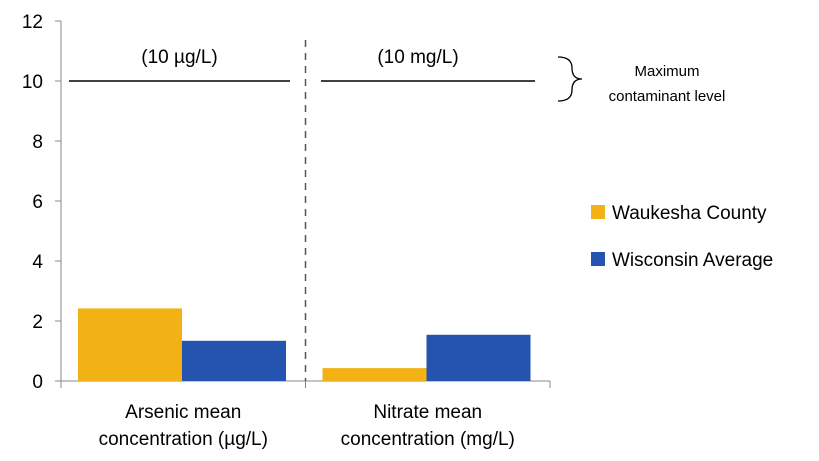 The image size is (819, 461). Describe the element at coordinates (37, 142) in the screenshot. I see `y-tick-label: 8` at that location.